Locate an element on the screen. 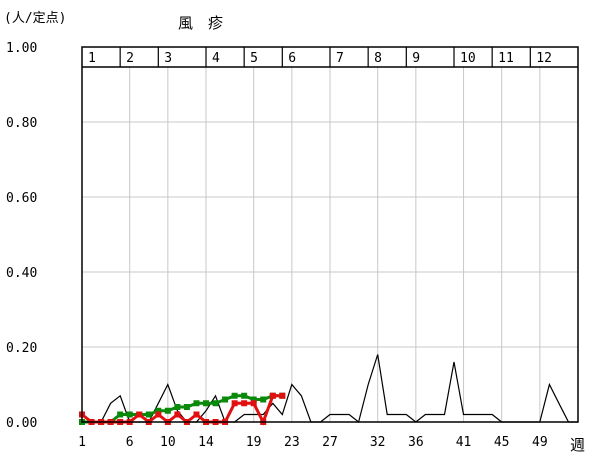 The height and width of the screenshot is (462, 604). y-tick-label: 0.40 is located at coordinates (21, 273).